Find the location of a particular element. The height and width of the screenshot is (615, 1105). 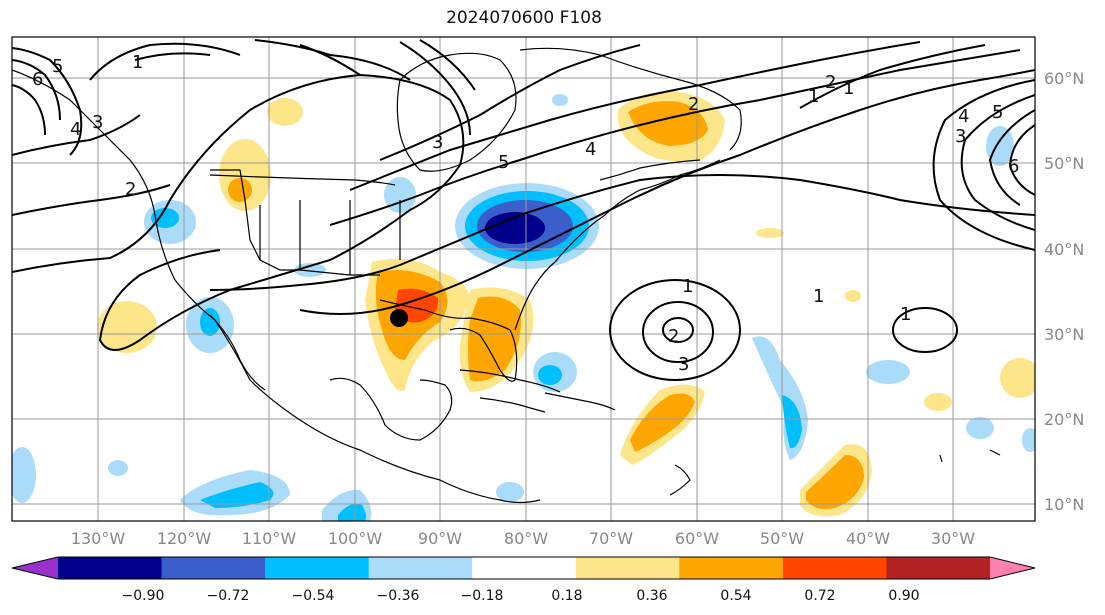

colorbar-tick: 0.18 is located at coordinates (566, 596).